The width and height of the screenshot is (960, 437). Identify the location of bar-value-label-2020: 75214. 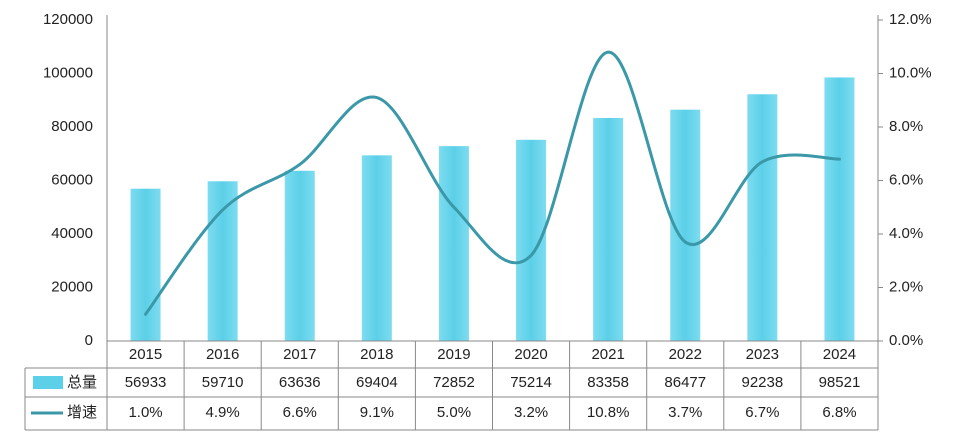
(531, 382).